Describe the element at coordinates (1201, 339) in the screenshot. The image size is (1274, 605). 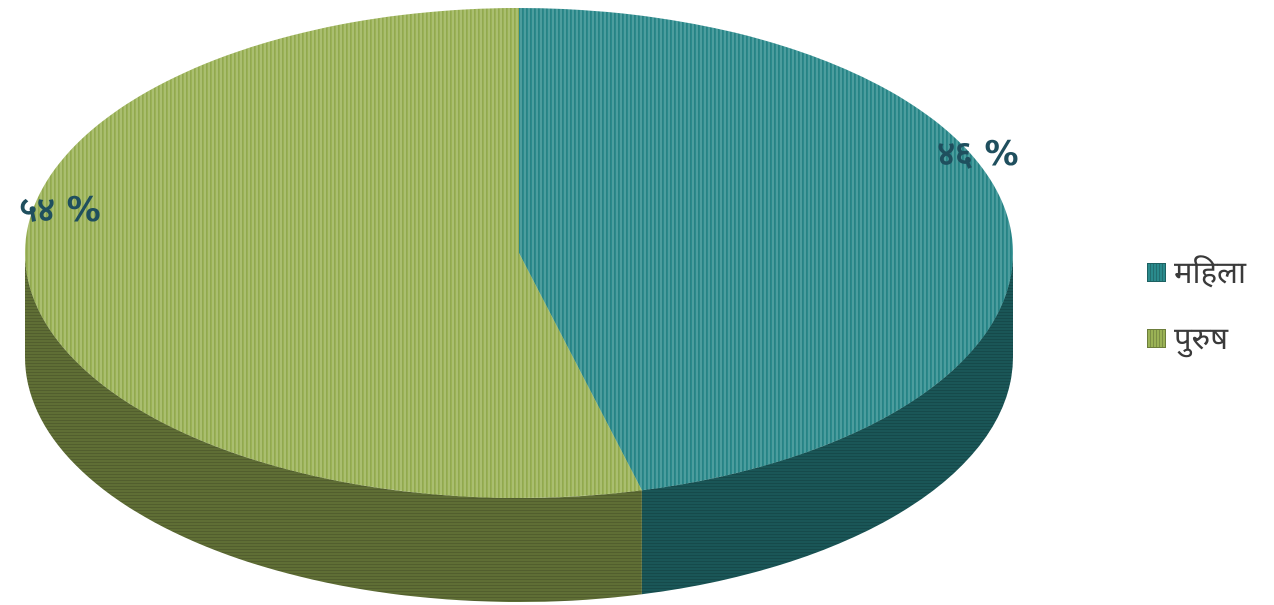
I see `legend-label-male: पुरुष` at that location.